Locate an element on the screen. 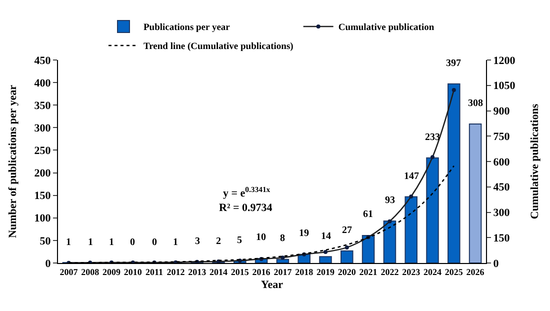  y2-tick-label: 150 is located at coordinates (501, 238).